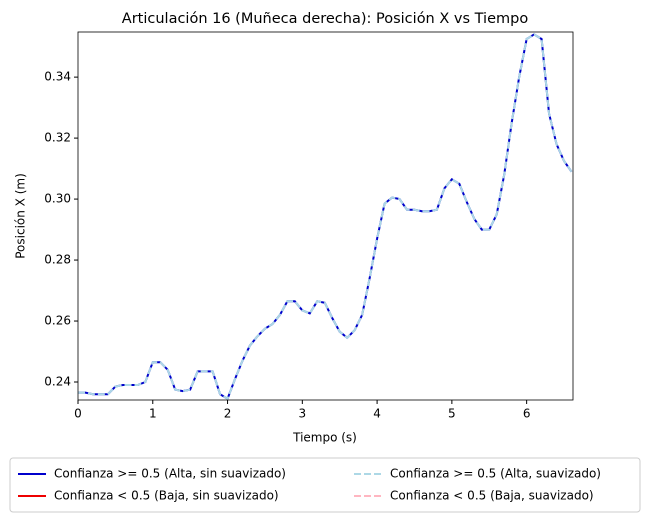 The height and width of the screenshot is (520, 650). I want to click on x-axis-label: Tiempo (s), so click(324, 438).